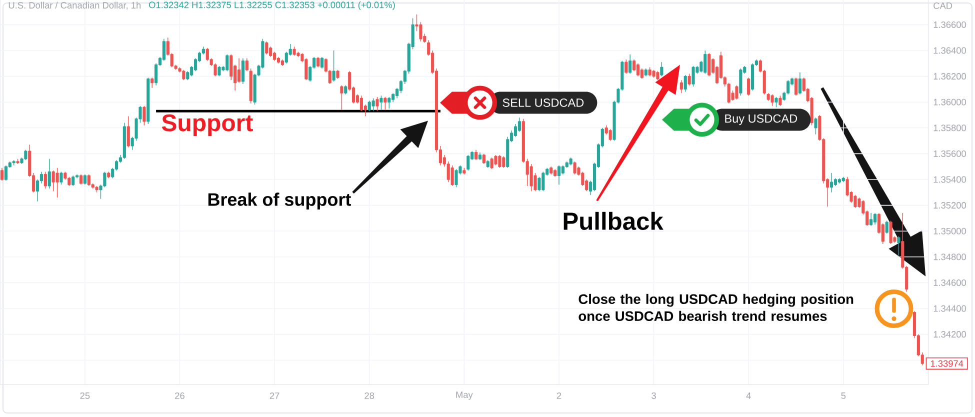 The height and width of the screenshot is (417, 975). I want to click on annotation: Close the long USDCAD hedging position once USDCAD bearish trend resumes, so click(716, 308).